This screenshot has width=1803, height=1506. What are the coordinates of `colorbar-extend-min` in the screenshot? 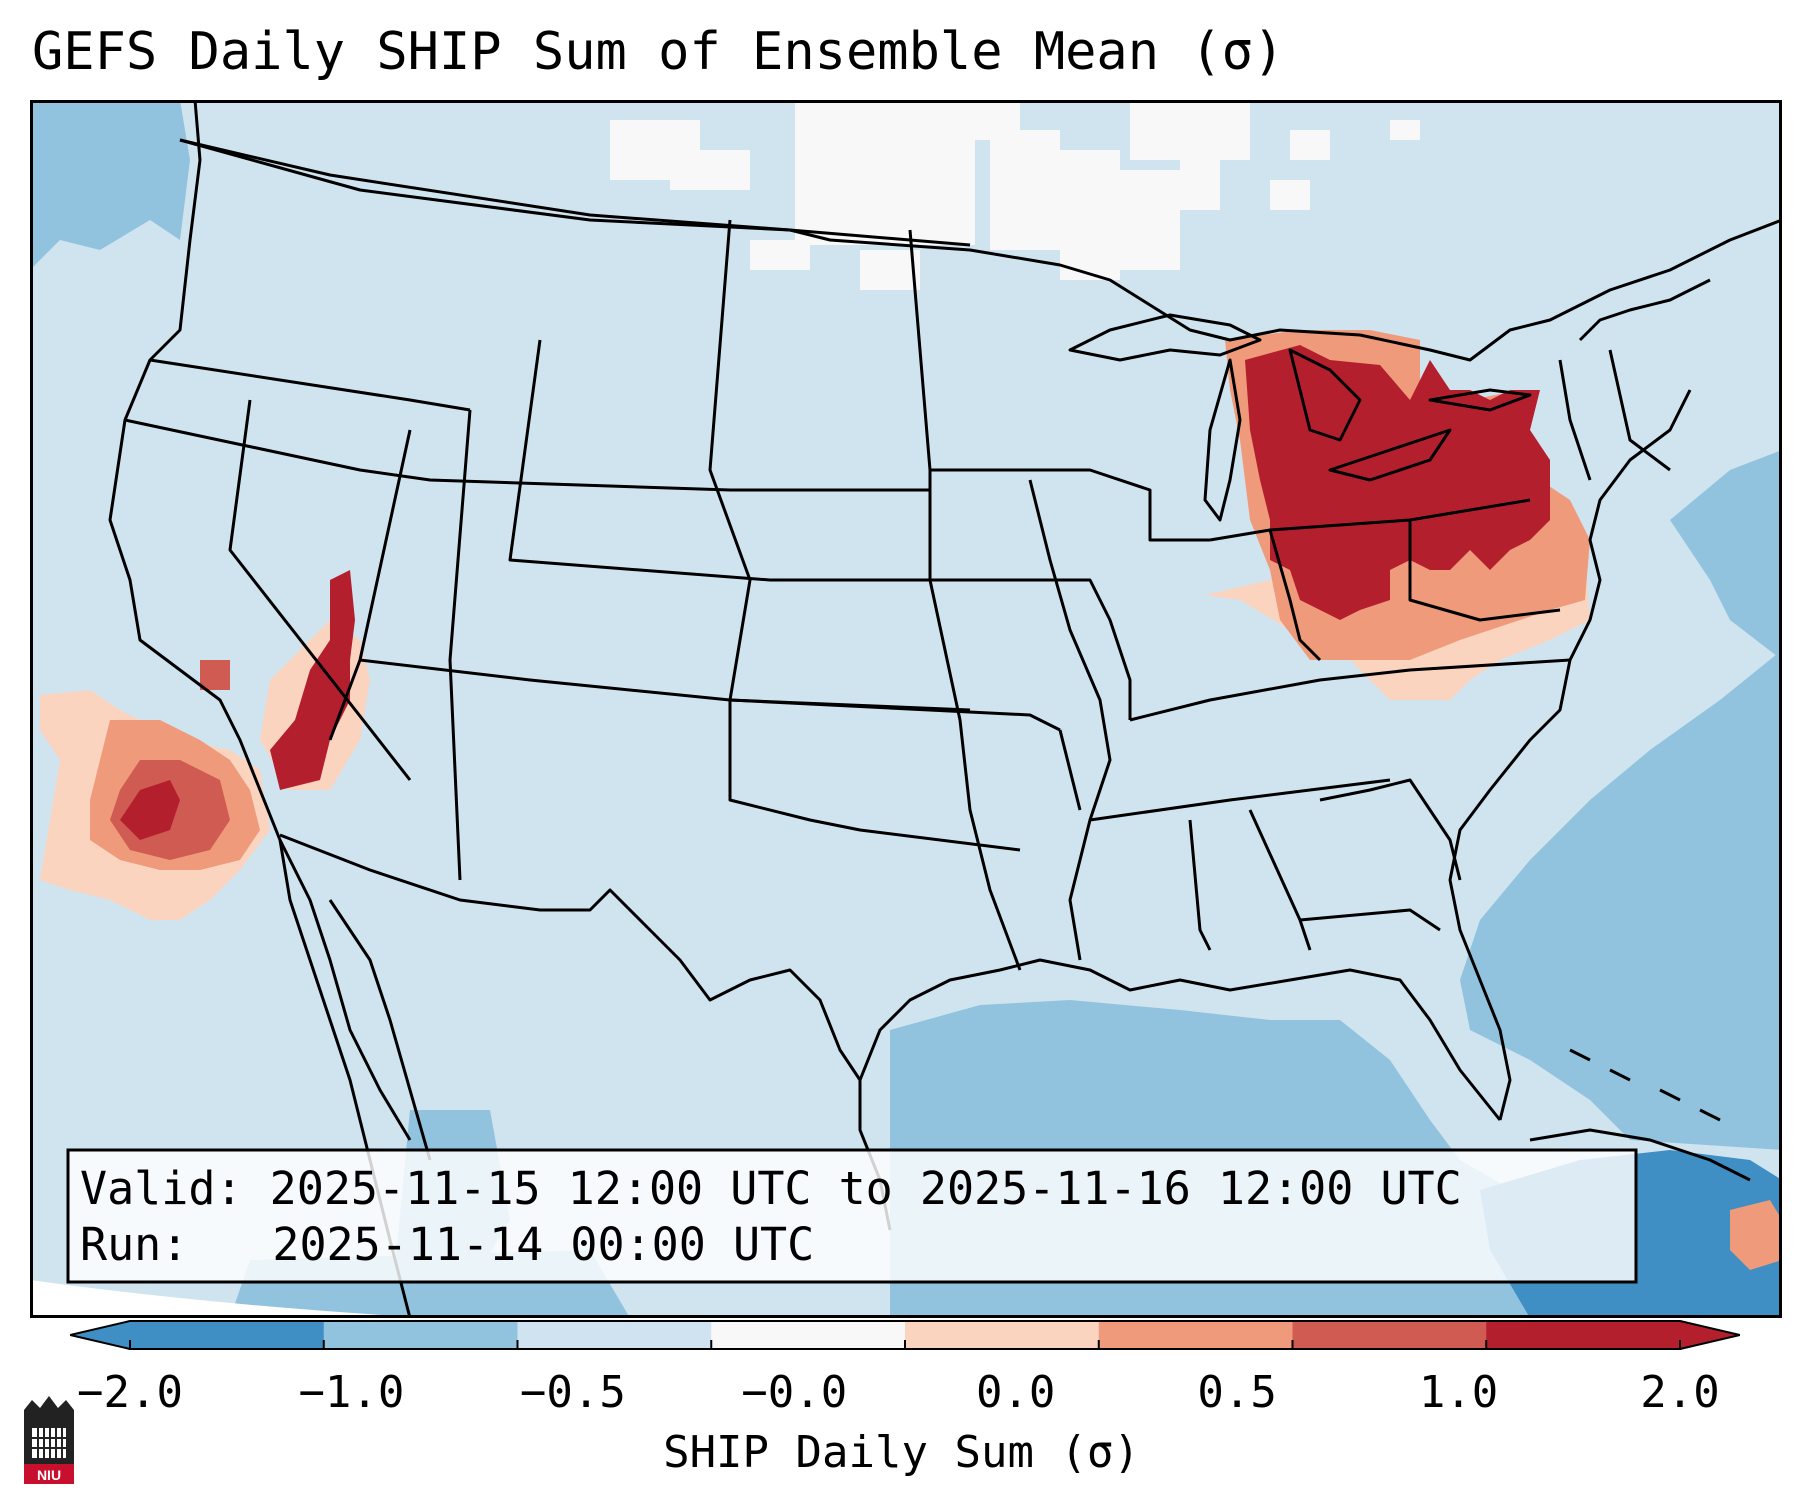 It's located at (100, 1335).